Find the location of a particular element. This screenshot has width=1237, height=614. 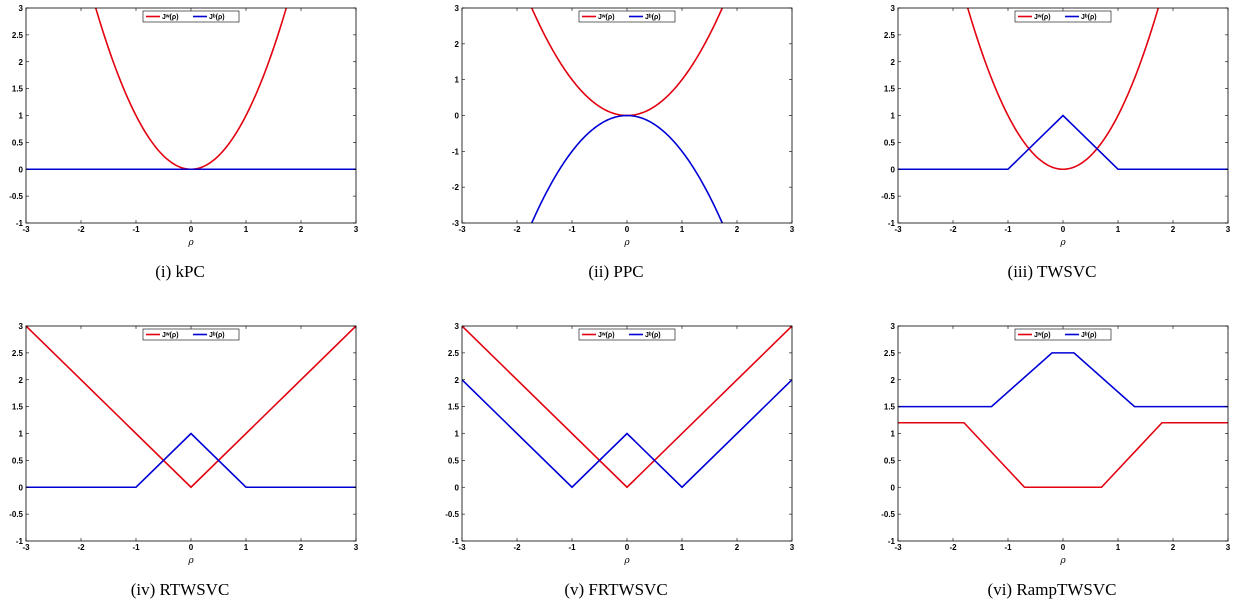

legend: Jʷ(ρ) Jᵇ(ρ) is located at coordinates (191, 16).